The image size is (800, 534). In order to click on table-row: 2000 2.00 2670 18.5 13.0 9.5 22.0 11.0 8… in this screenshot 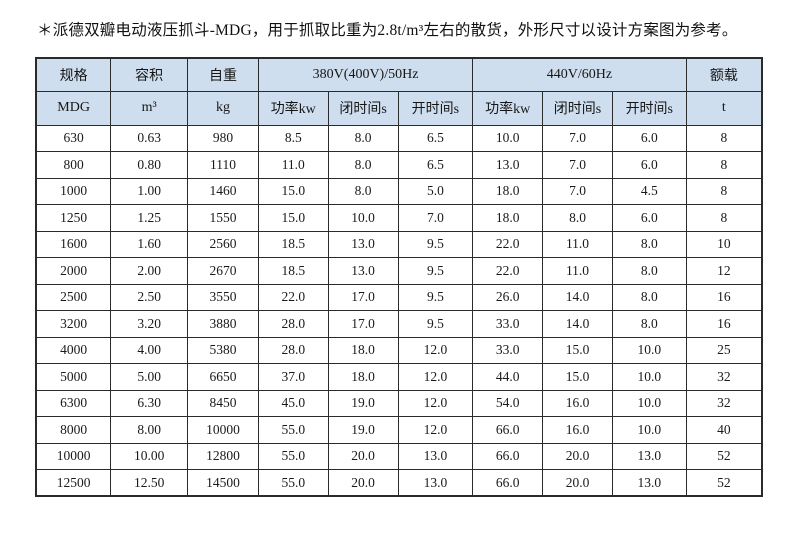, I will do `click(399, 271)`.